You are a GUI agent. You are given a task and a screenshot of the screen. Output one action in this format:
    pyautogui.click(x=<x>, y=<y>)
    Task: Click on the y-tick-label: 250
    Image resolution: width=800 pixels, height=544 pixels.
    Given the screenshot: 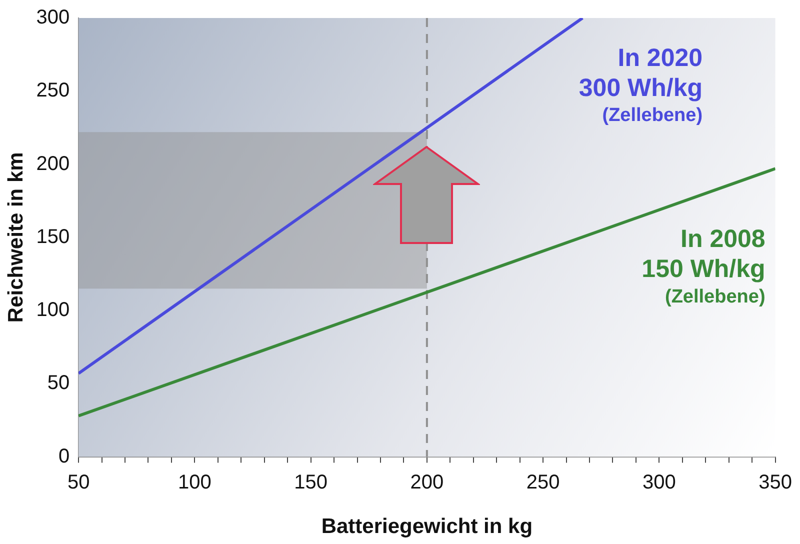 What is the action you would take?
    pyautogui.click(x=53, y=91)
    